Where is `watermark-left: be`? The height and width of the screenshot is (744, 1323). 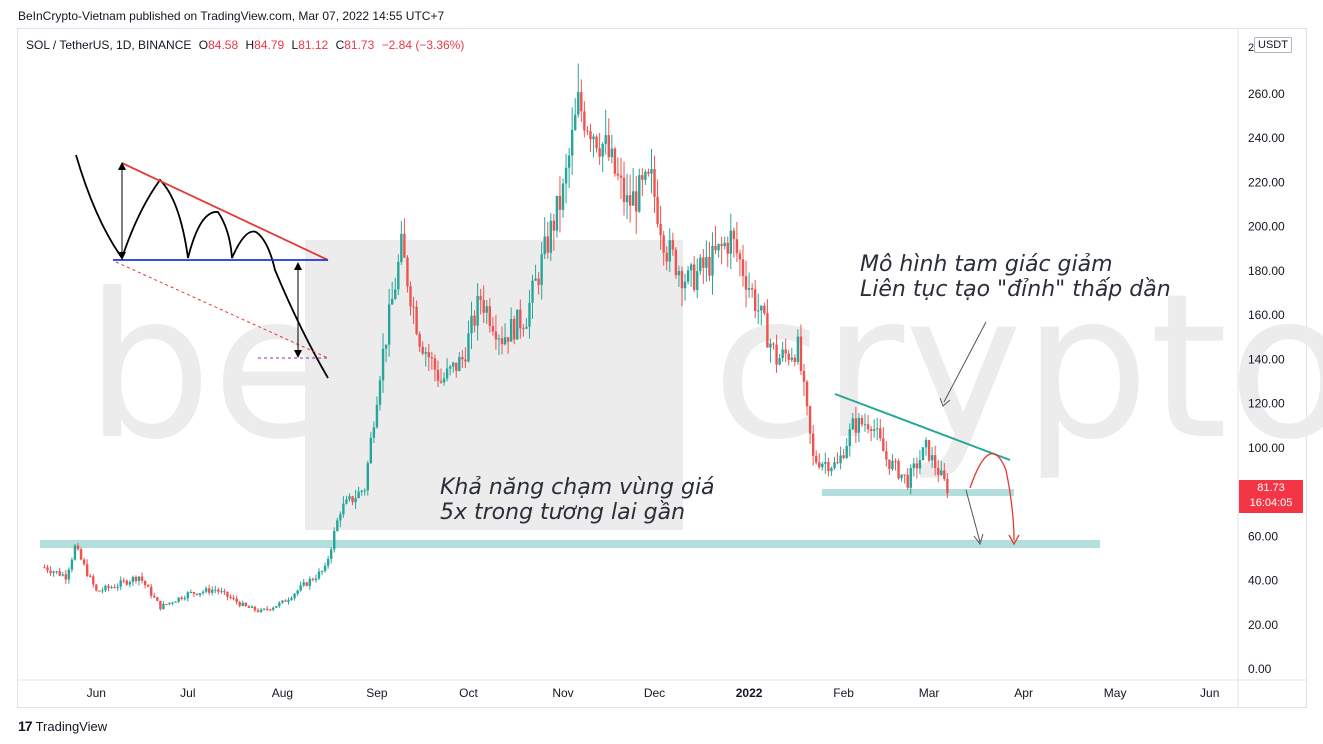
watermark-left: be is located at coordinates (210, 367).